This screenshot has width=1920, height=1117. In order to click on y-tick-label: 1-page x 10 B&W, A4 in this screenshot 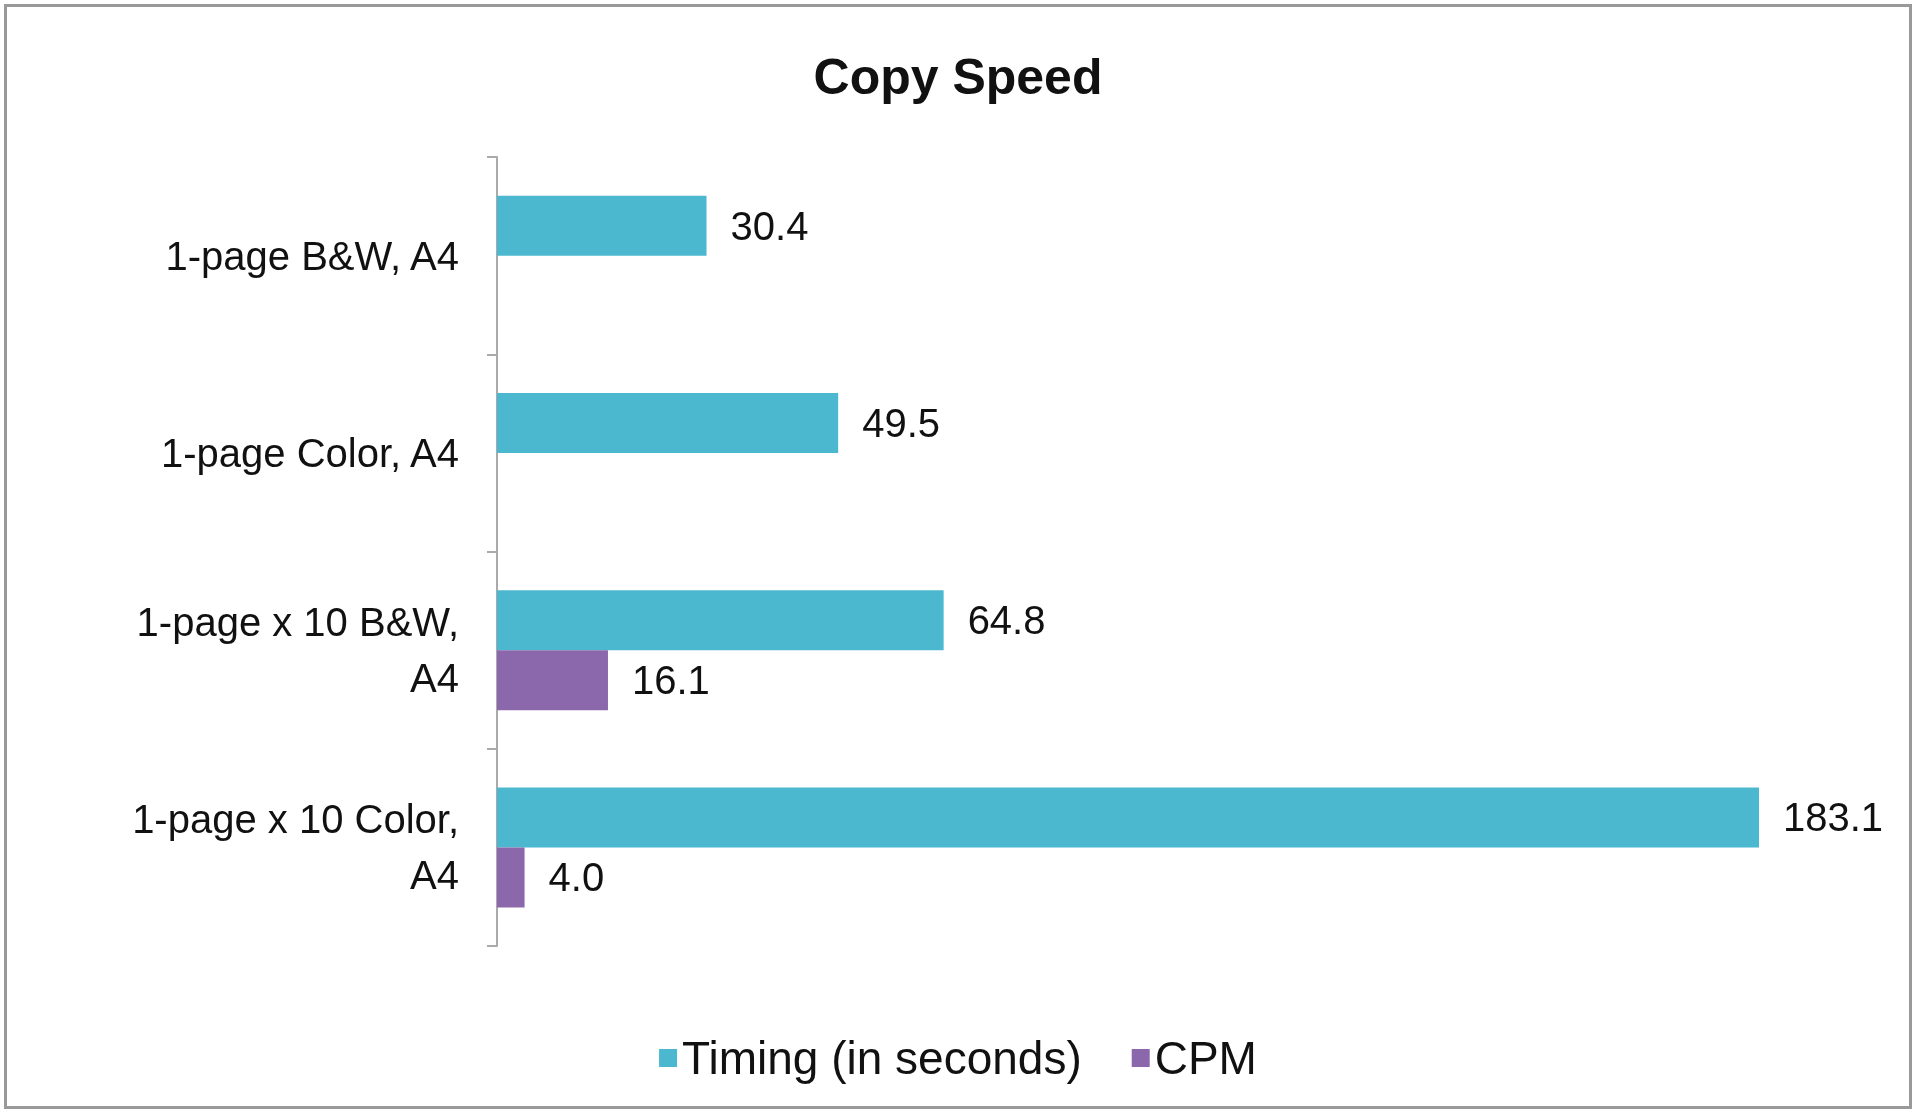, I will do `click(297, 650)`.